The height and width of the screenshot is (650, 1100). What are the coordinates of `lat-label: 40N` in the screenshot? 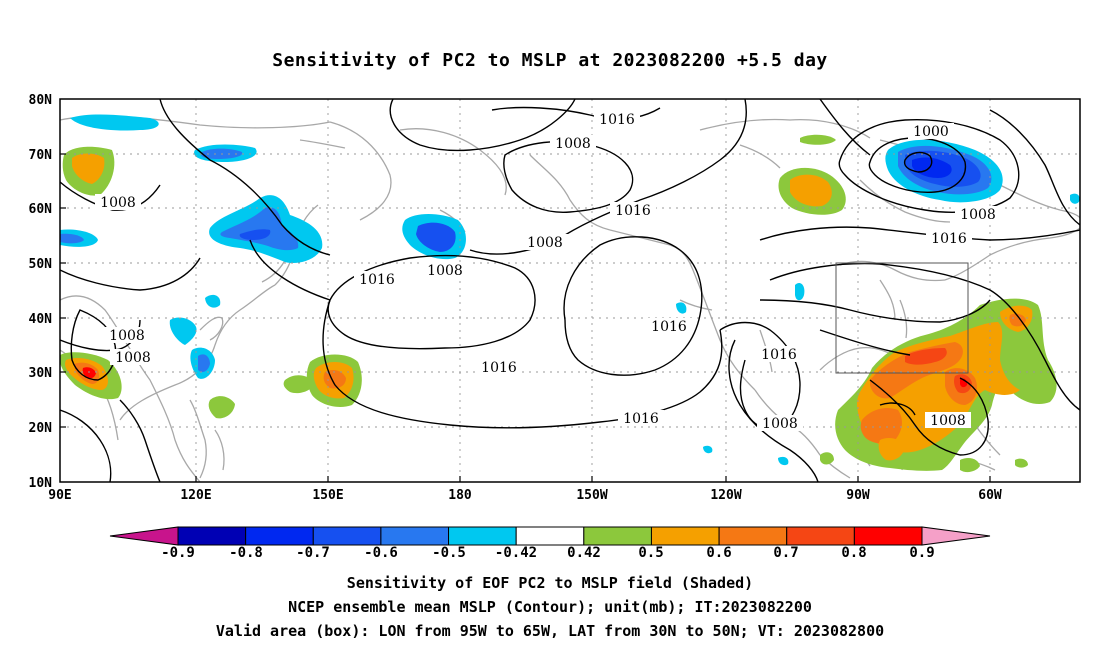 It's located at (41, 319).